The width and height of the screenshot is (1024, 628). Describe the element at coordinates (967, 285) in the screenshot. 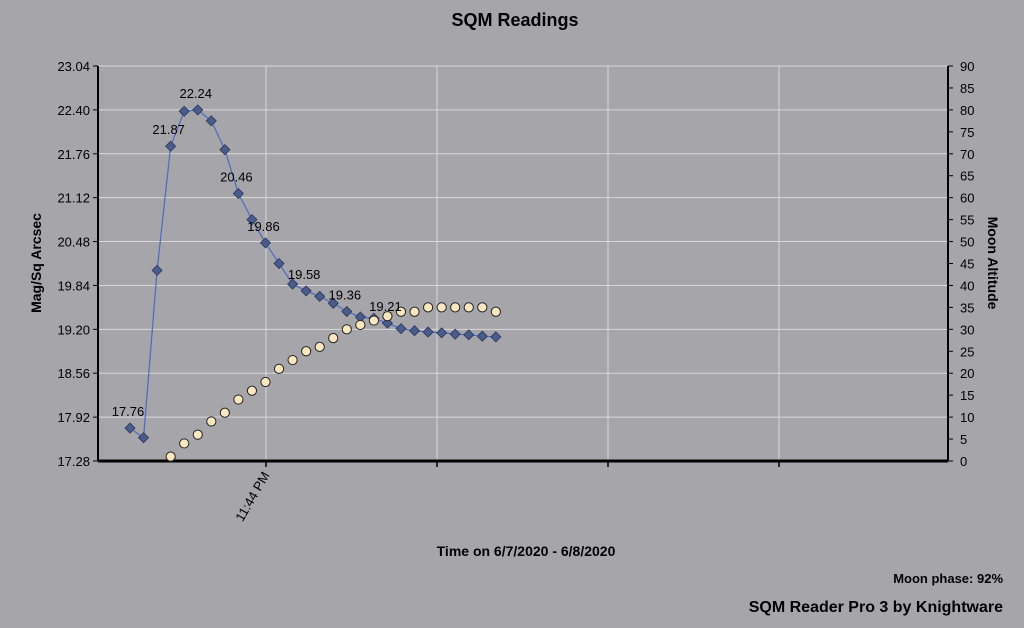

I see `right-tick-label: 40` at that location.